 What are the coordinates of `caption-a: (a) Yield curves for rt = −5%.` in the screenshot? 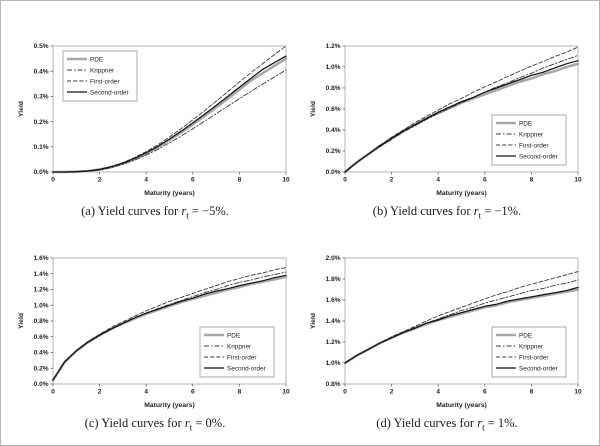 It's located at (155, 212).